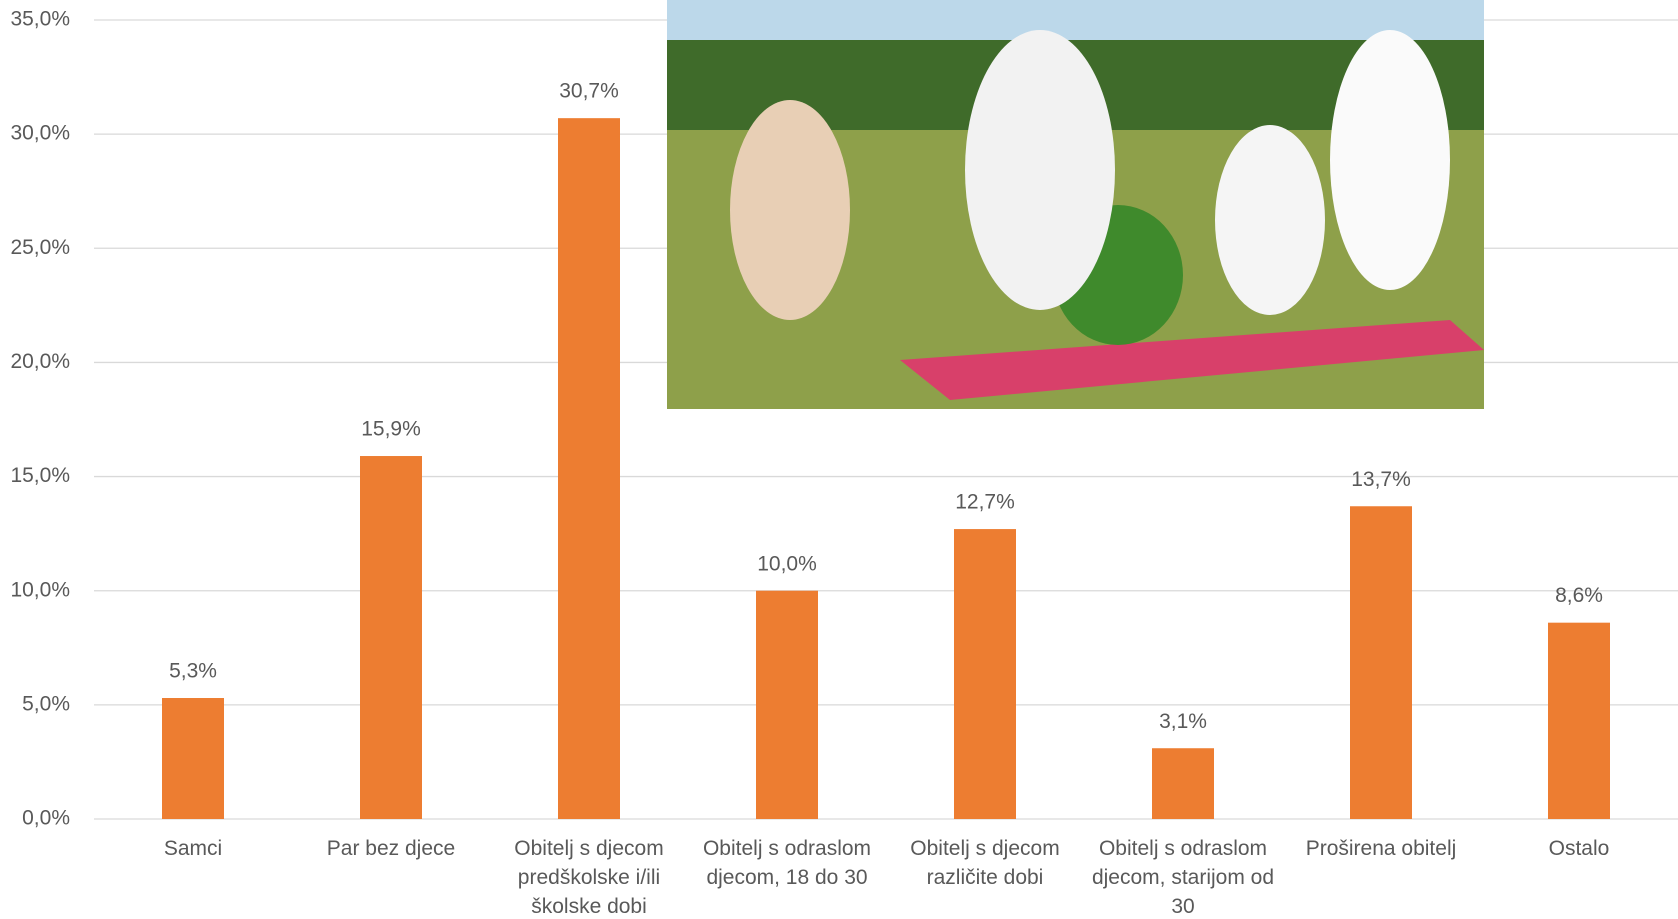  Describe the element at coordinates (1579, 595) in the screenshot. I see `data-label: 8,6%` at that location.